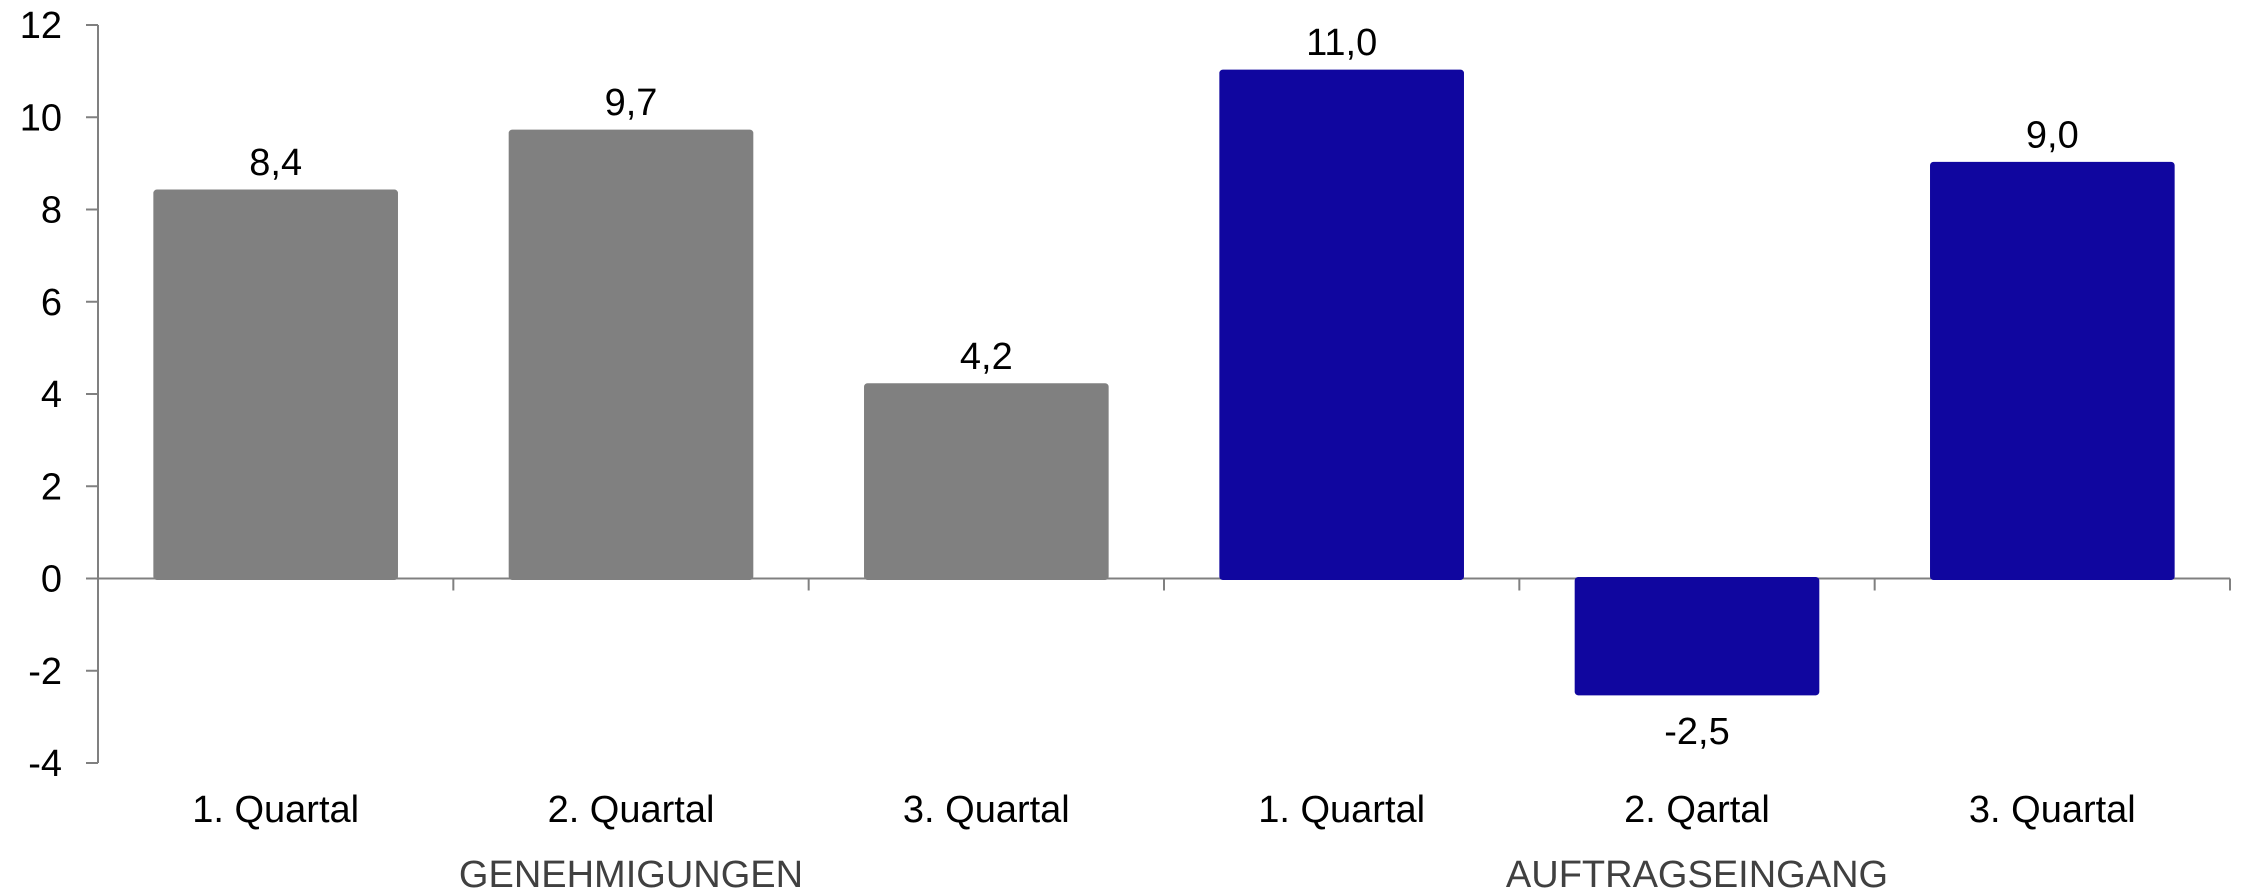 The image size is (2242, 894). What do you see at coordinates (631, 810) in the screenshot?
I see `category-label: 2. Quartal` at bounding box center [631, 810].